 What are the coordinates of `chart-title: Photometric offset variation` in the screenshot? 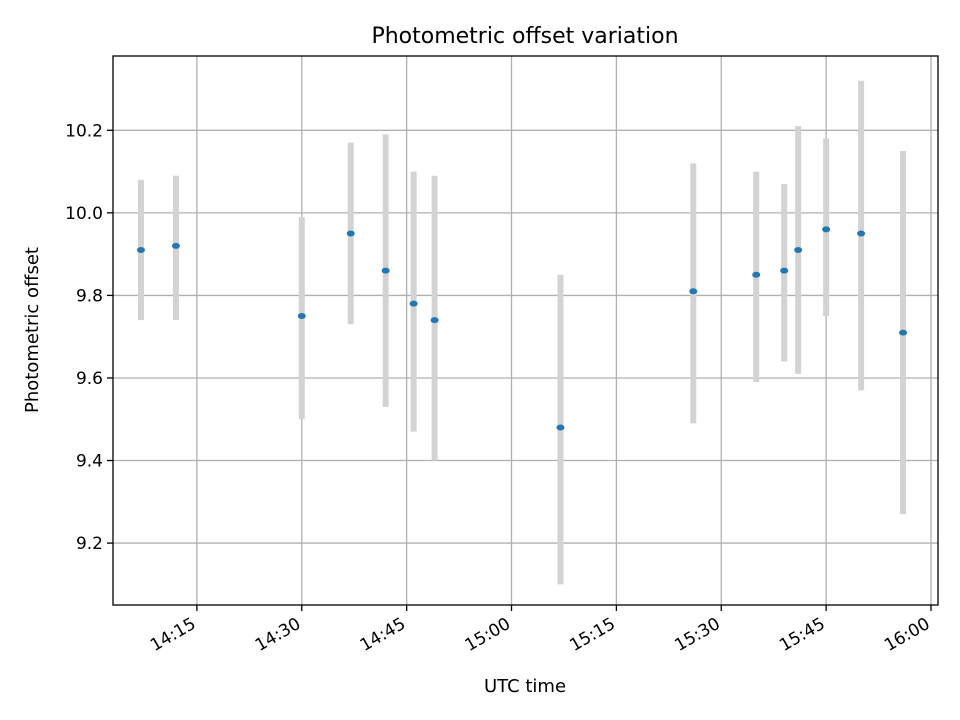 It's located at (524, 36).